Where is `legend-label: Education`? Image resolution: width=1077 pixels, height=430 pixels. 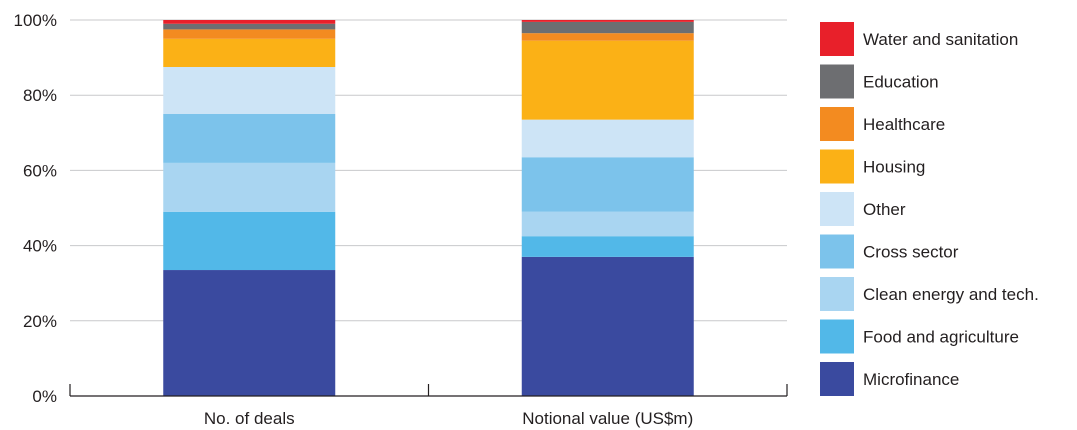
legend-label: Education is located at coordinates (901, 82).